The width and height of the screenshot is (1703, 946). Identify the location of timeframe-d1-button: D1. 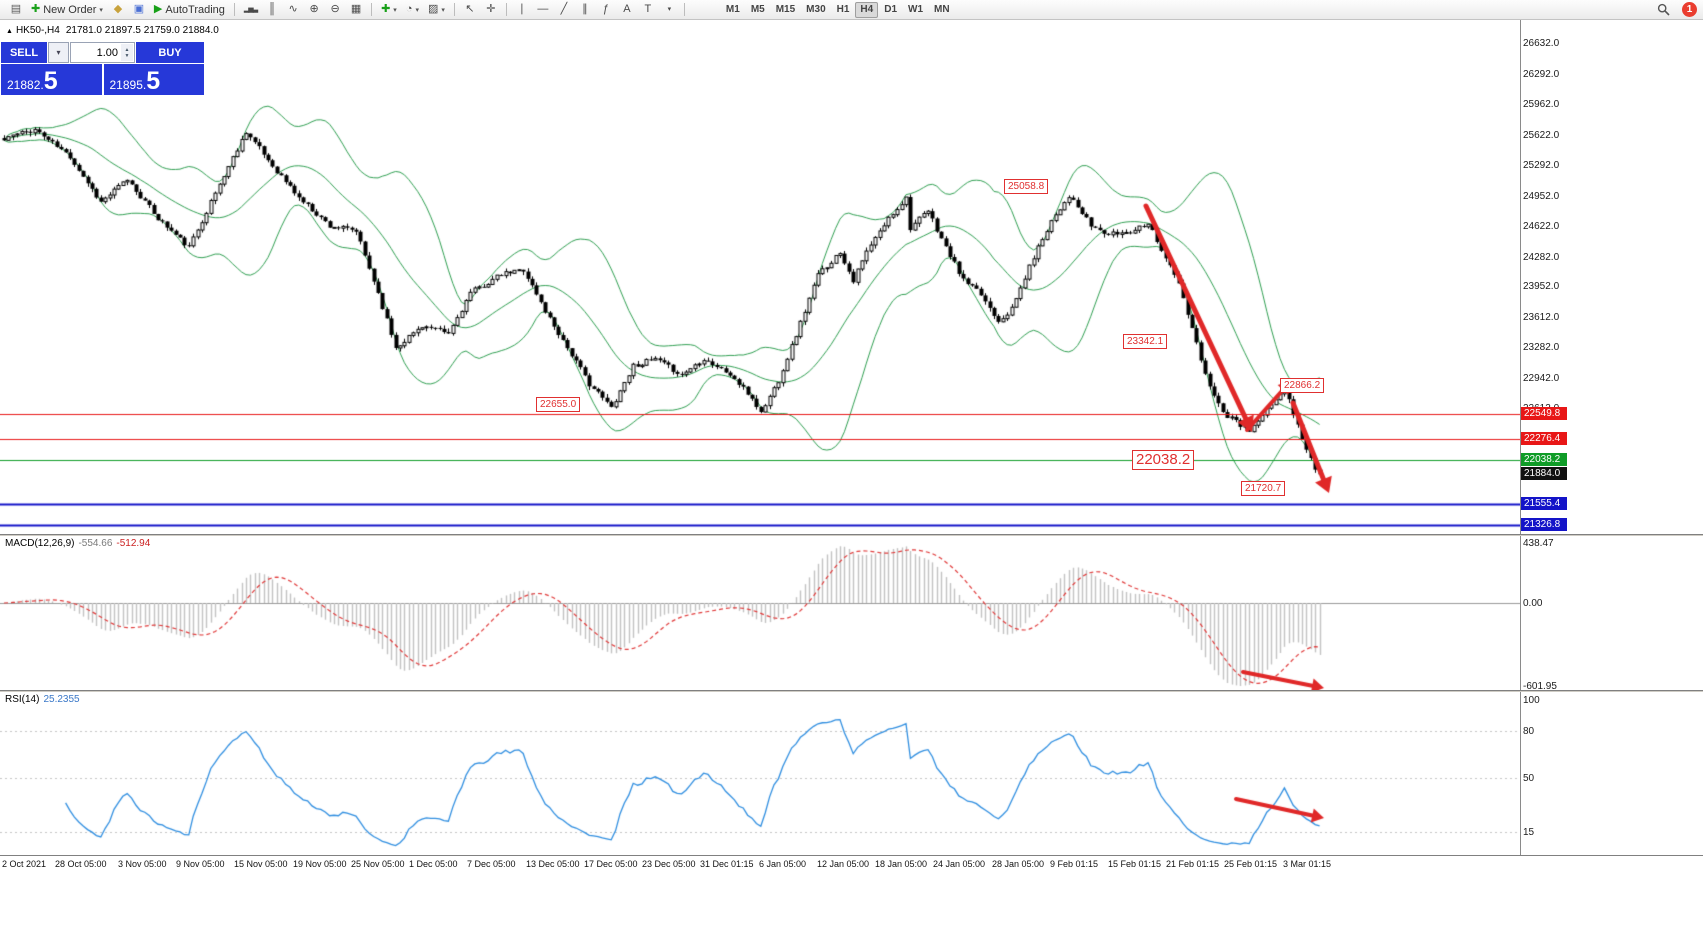
(890, 10).